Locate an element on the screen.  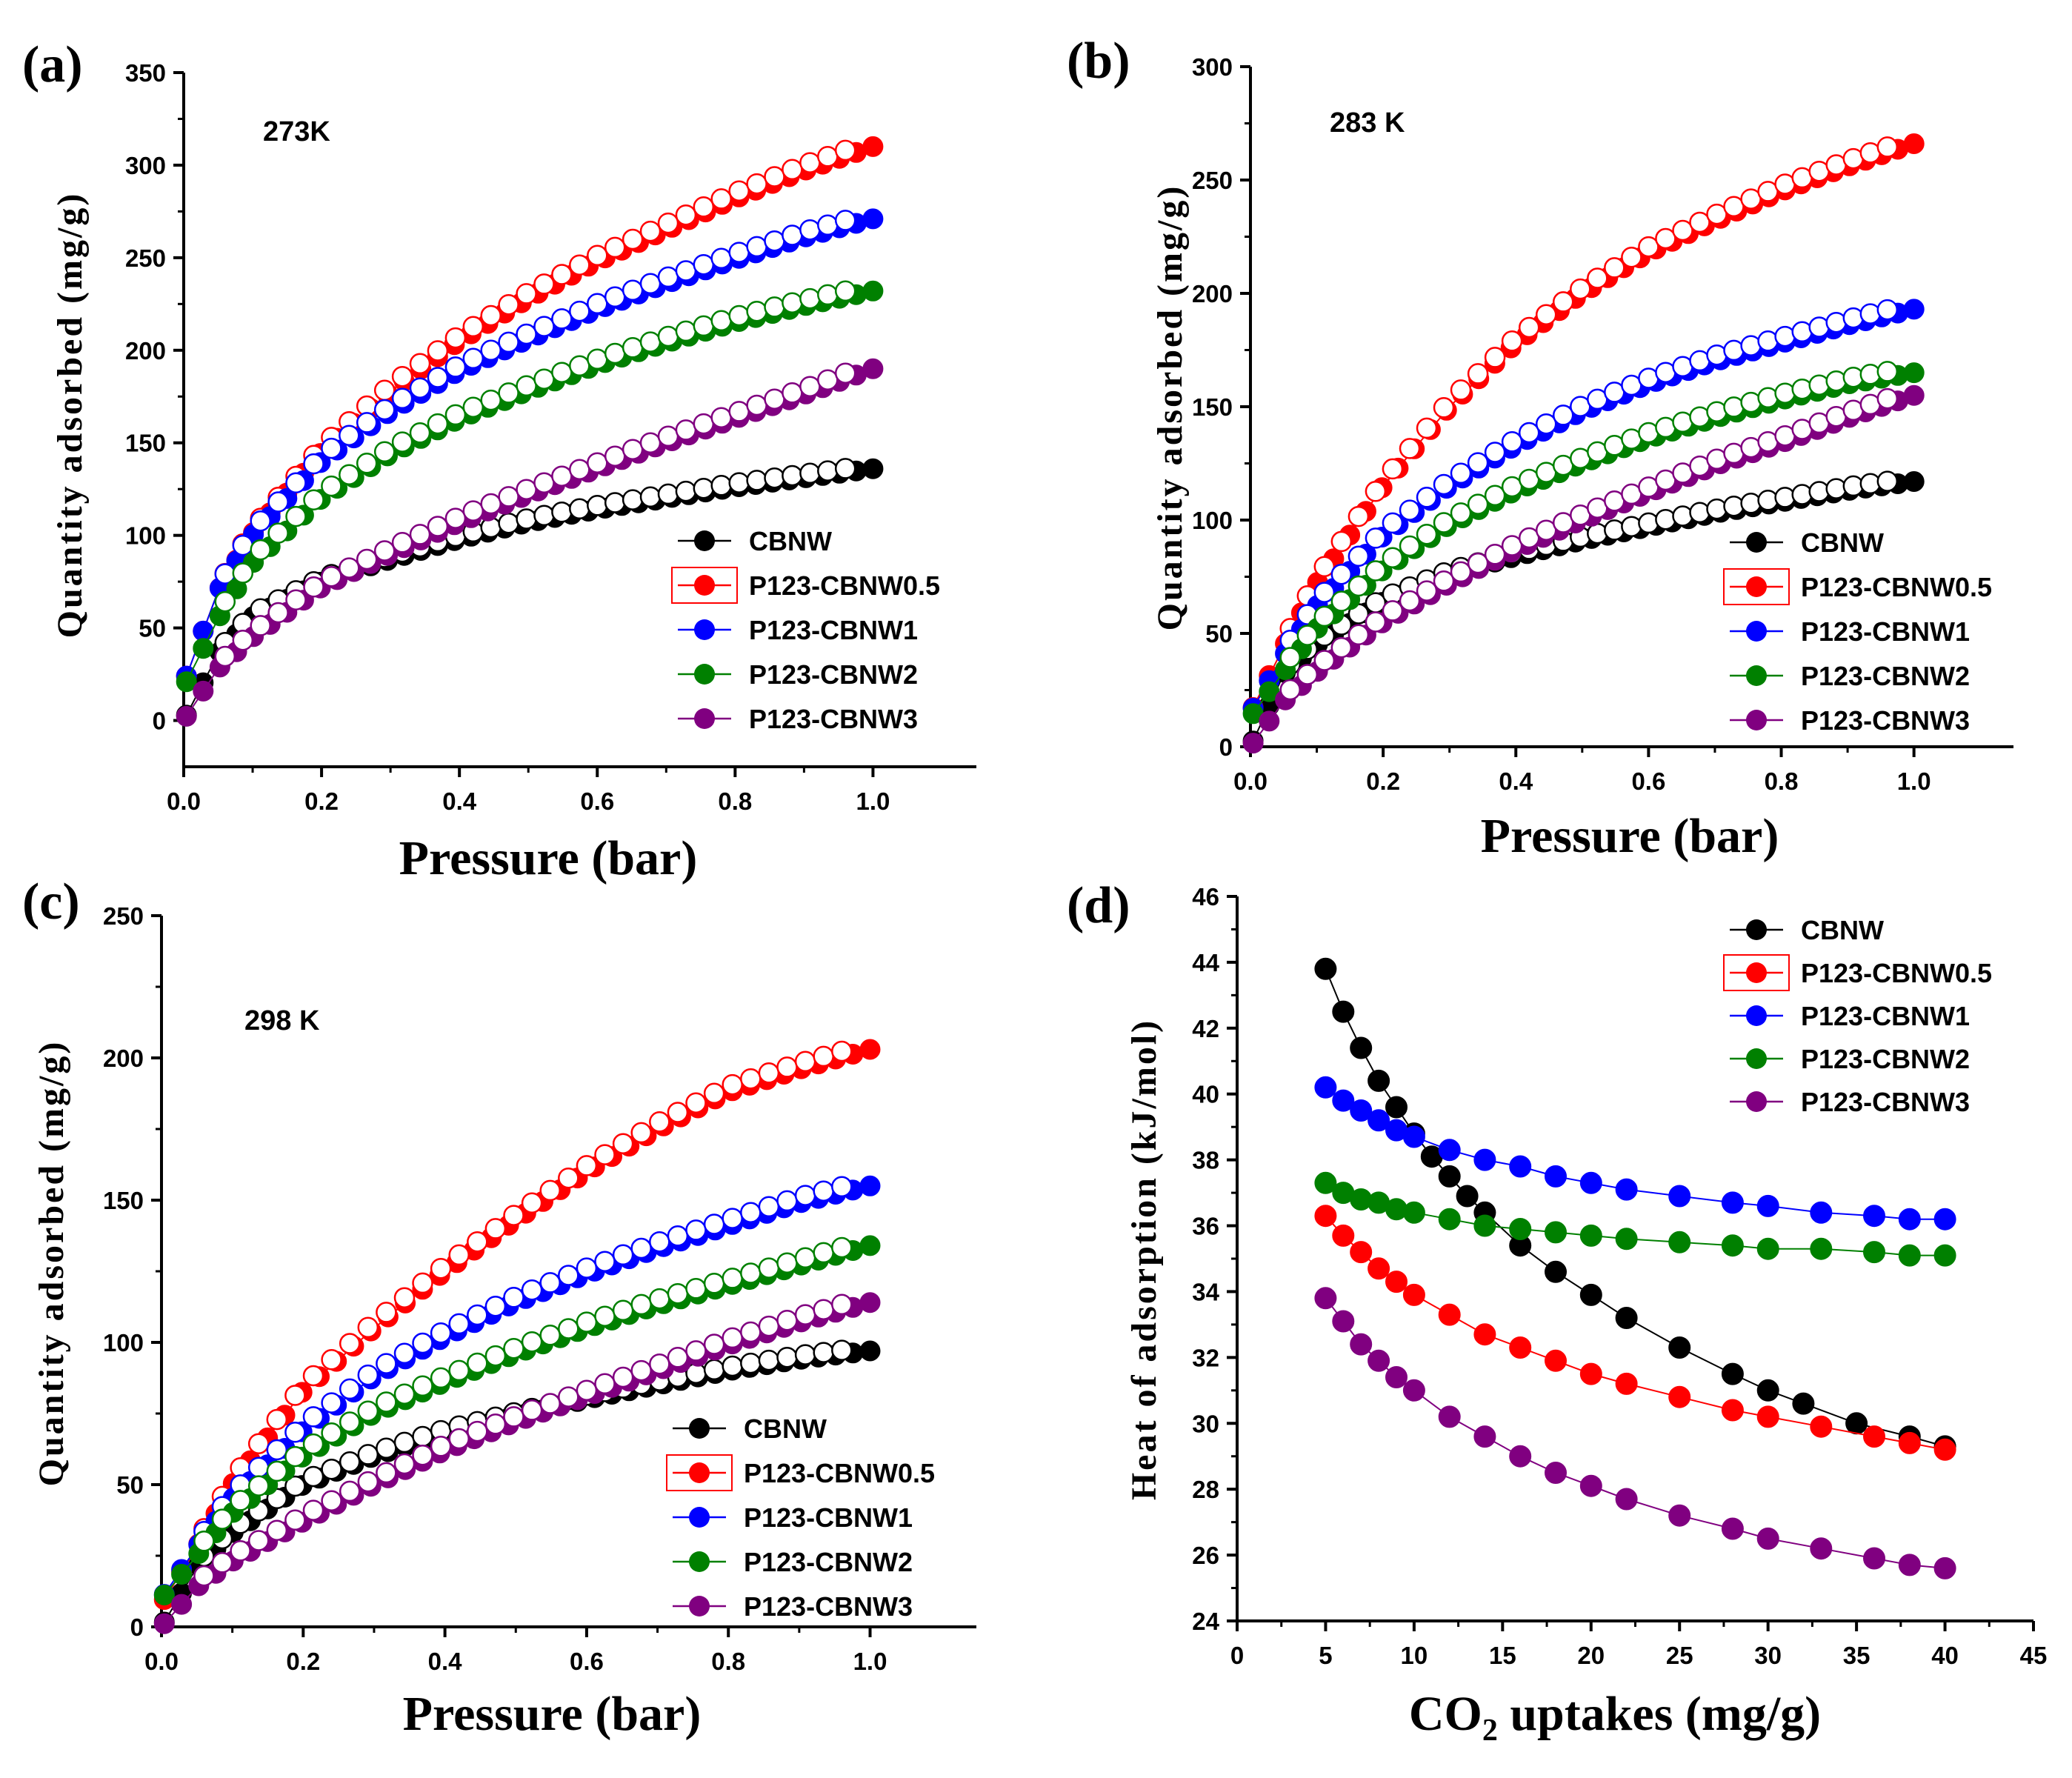
legend-label: P123-CBNW2 is located at coordinates (828, 1562).